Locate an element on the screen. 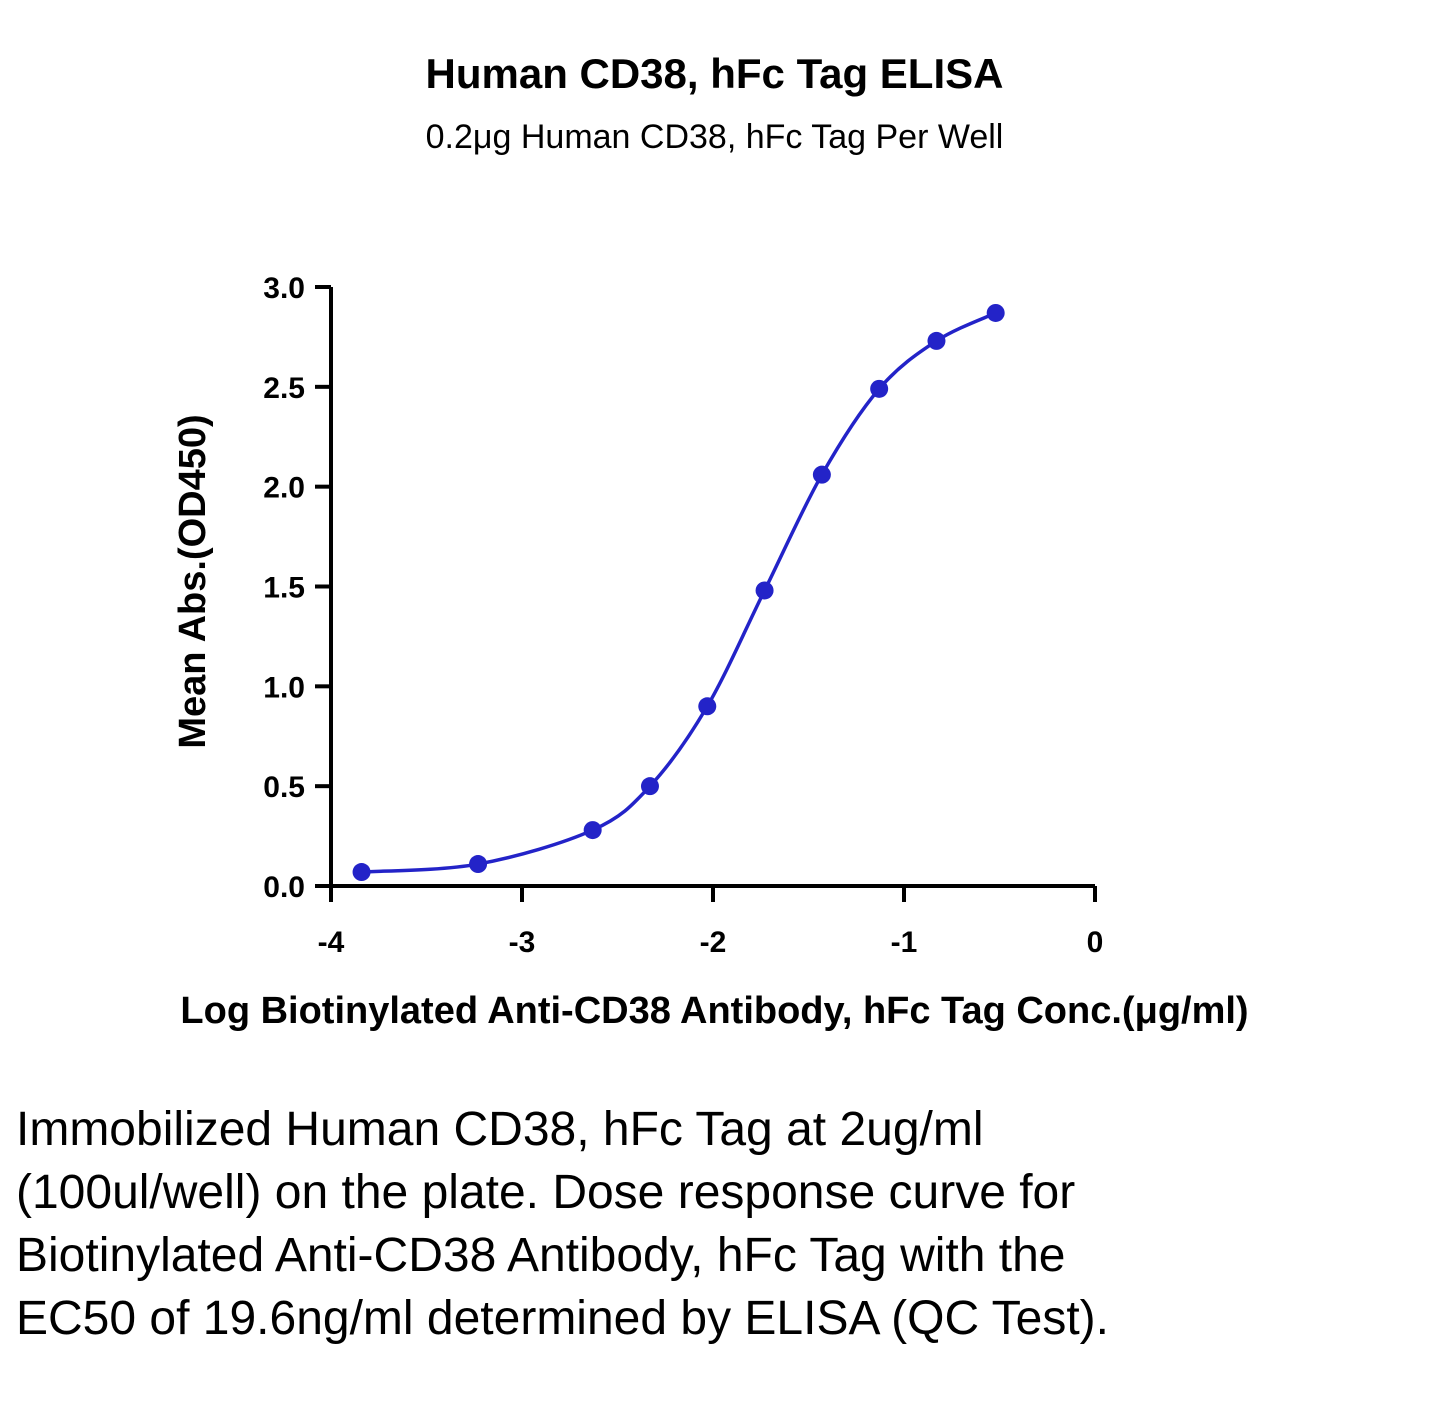 This screenshot has width=1429, height=1421. y-tick-label: 0.0 is located at coordinates (284, 887).